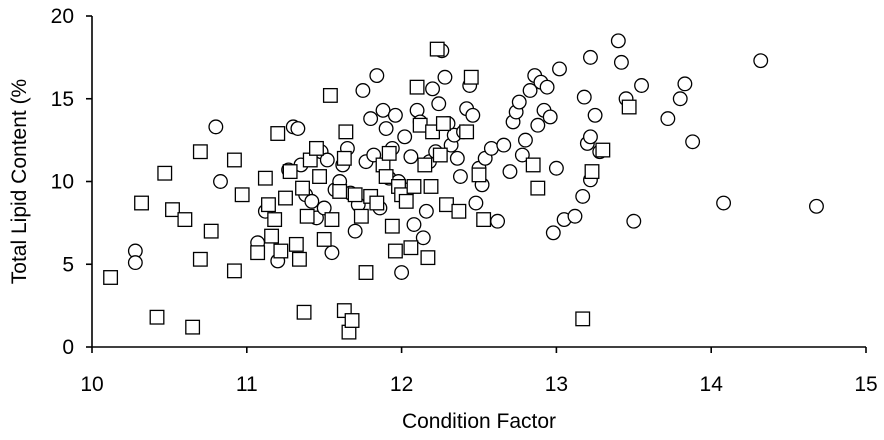 This screenshot has height=440, width=884. Describe the element at coordinates (62, 99) in the screenshot. I see `y-tick-label: 15` at that location.